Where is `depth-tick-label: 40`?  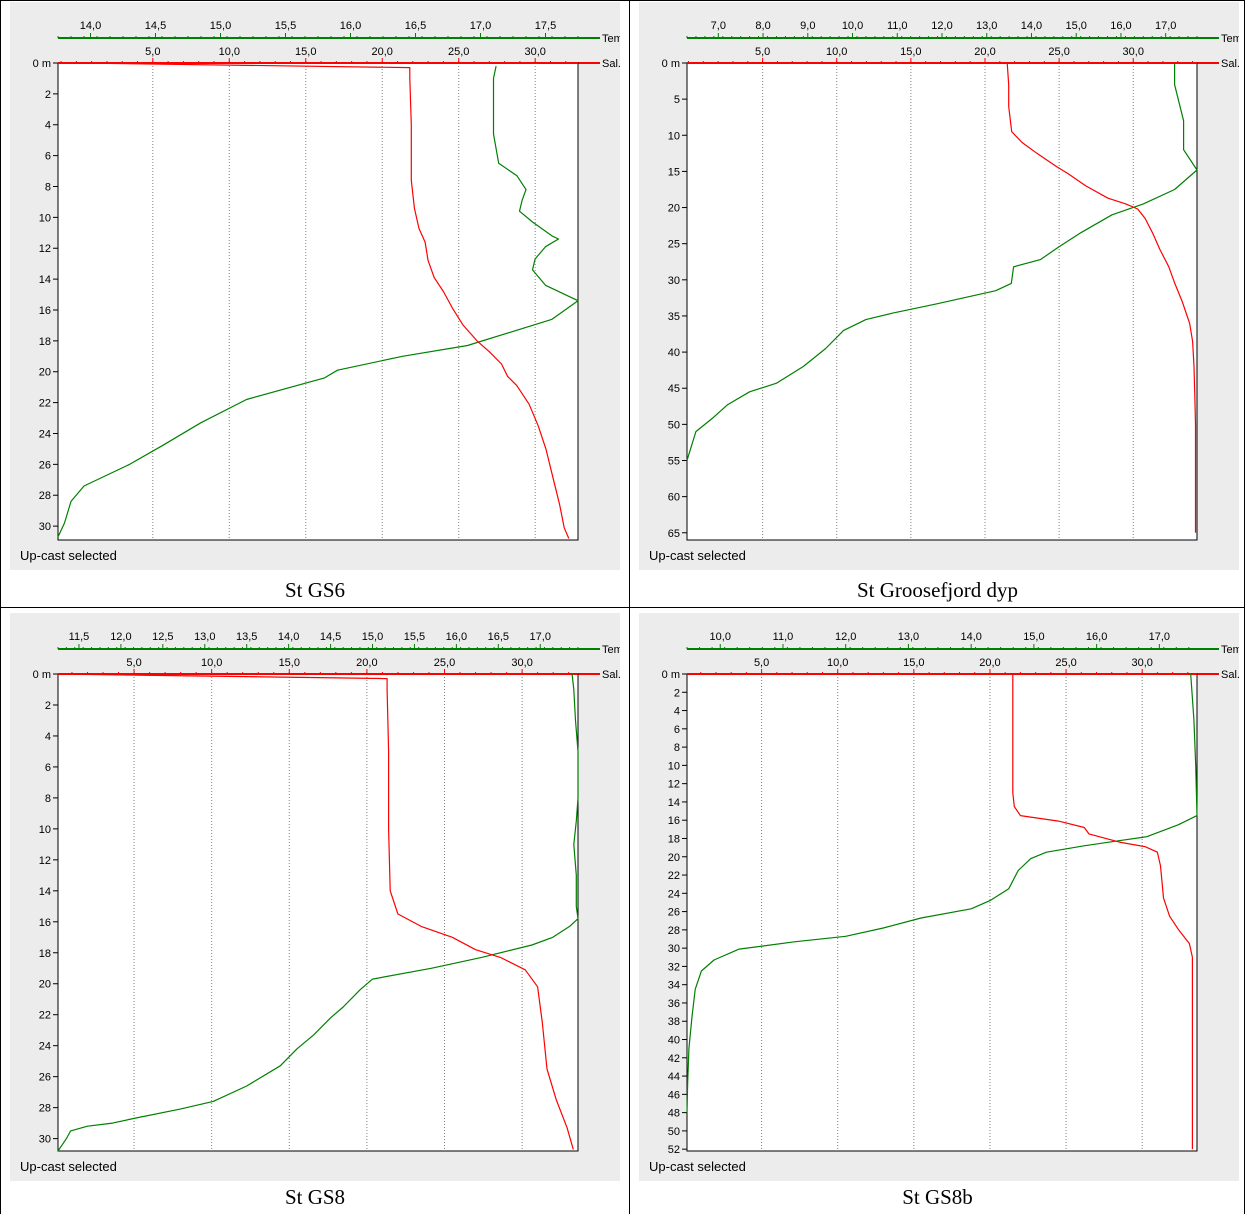 depth-tick-label: 40 is located at coordinates (674, 353).